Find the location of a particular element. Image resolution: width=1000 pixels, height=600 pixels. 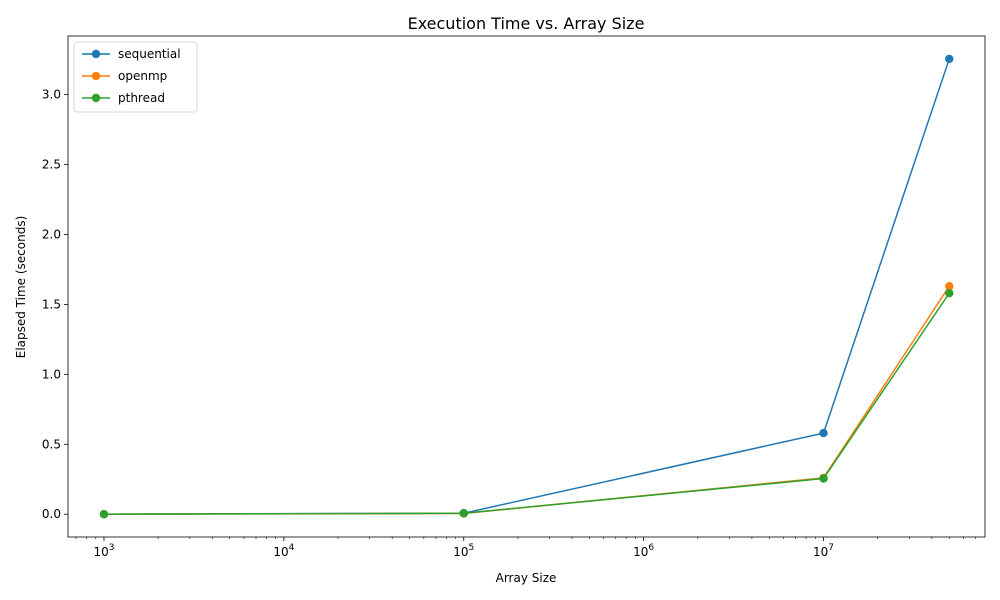

x-tick-label: 10⁴ is located at coordinates (283, 551).